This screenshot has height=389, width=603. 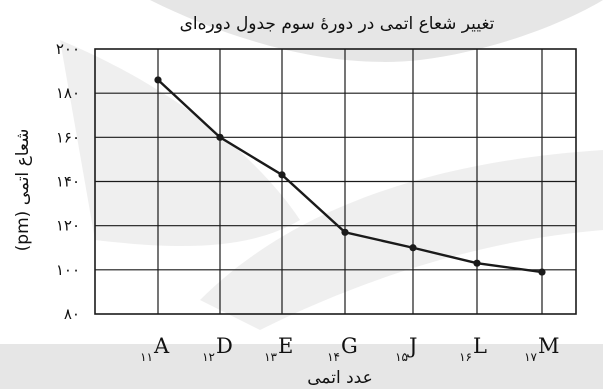 I want to click on watermark-shape-top, so click(x=376, y=31).